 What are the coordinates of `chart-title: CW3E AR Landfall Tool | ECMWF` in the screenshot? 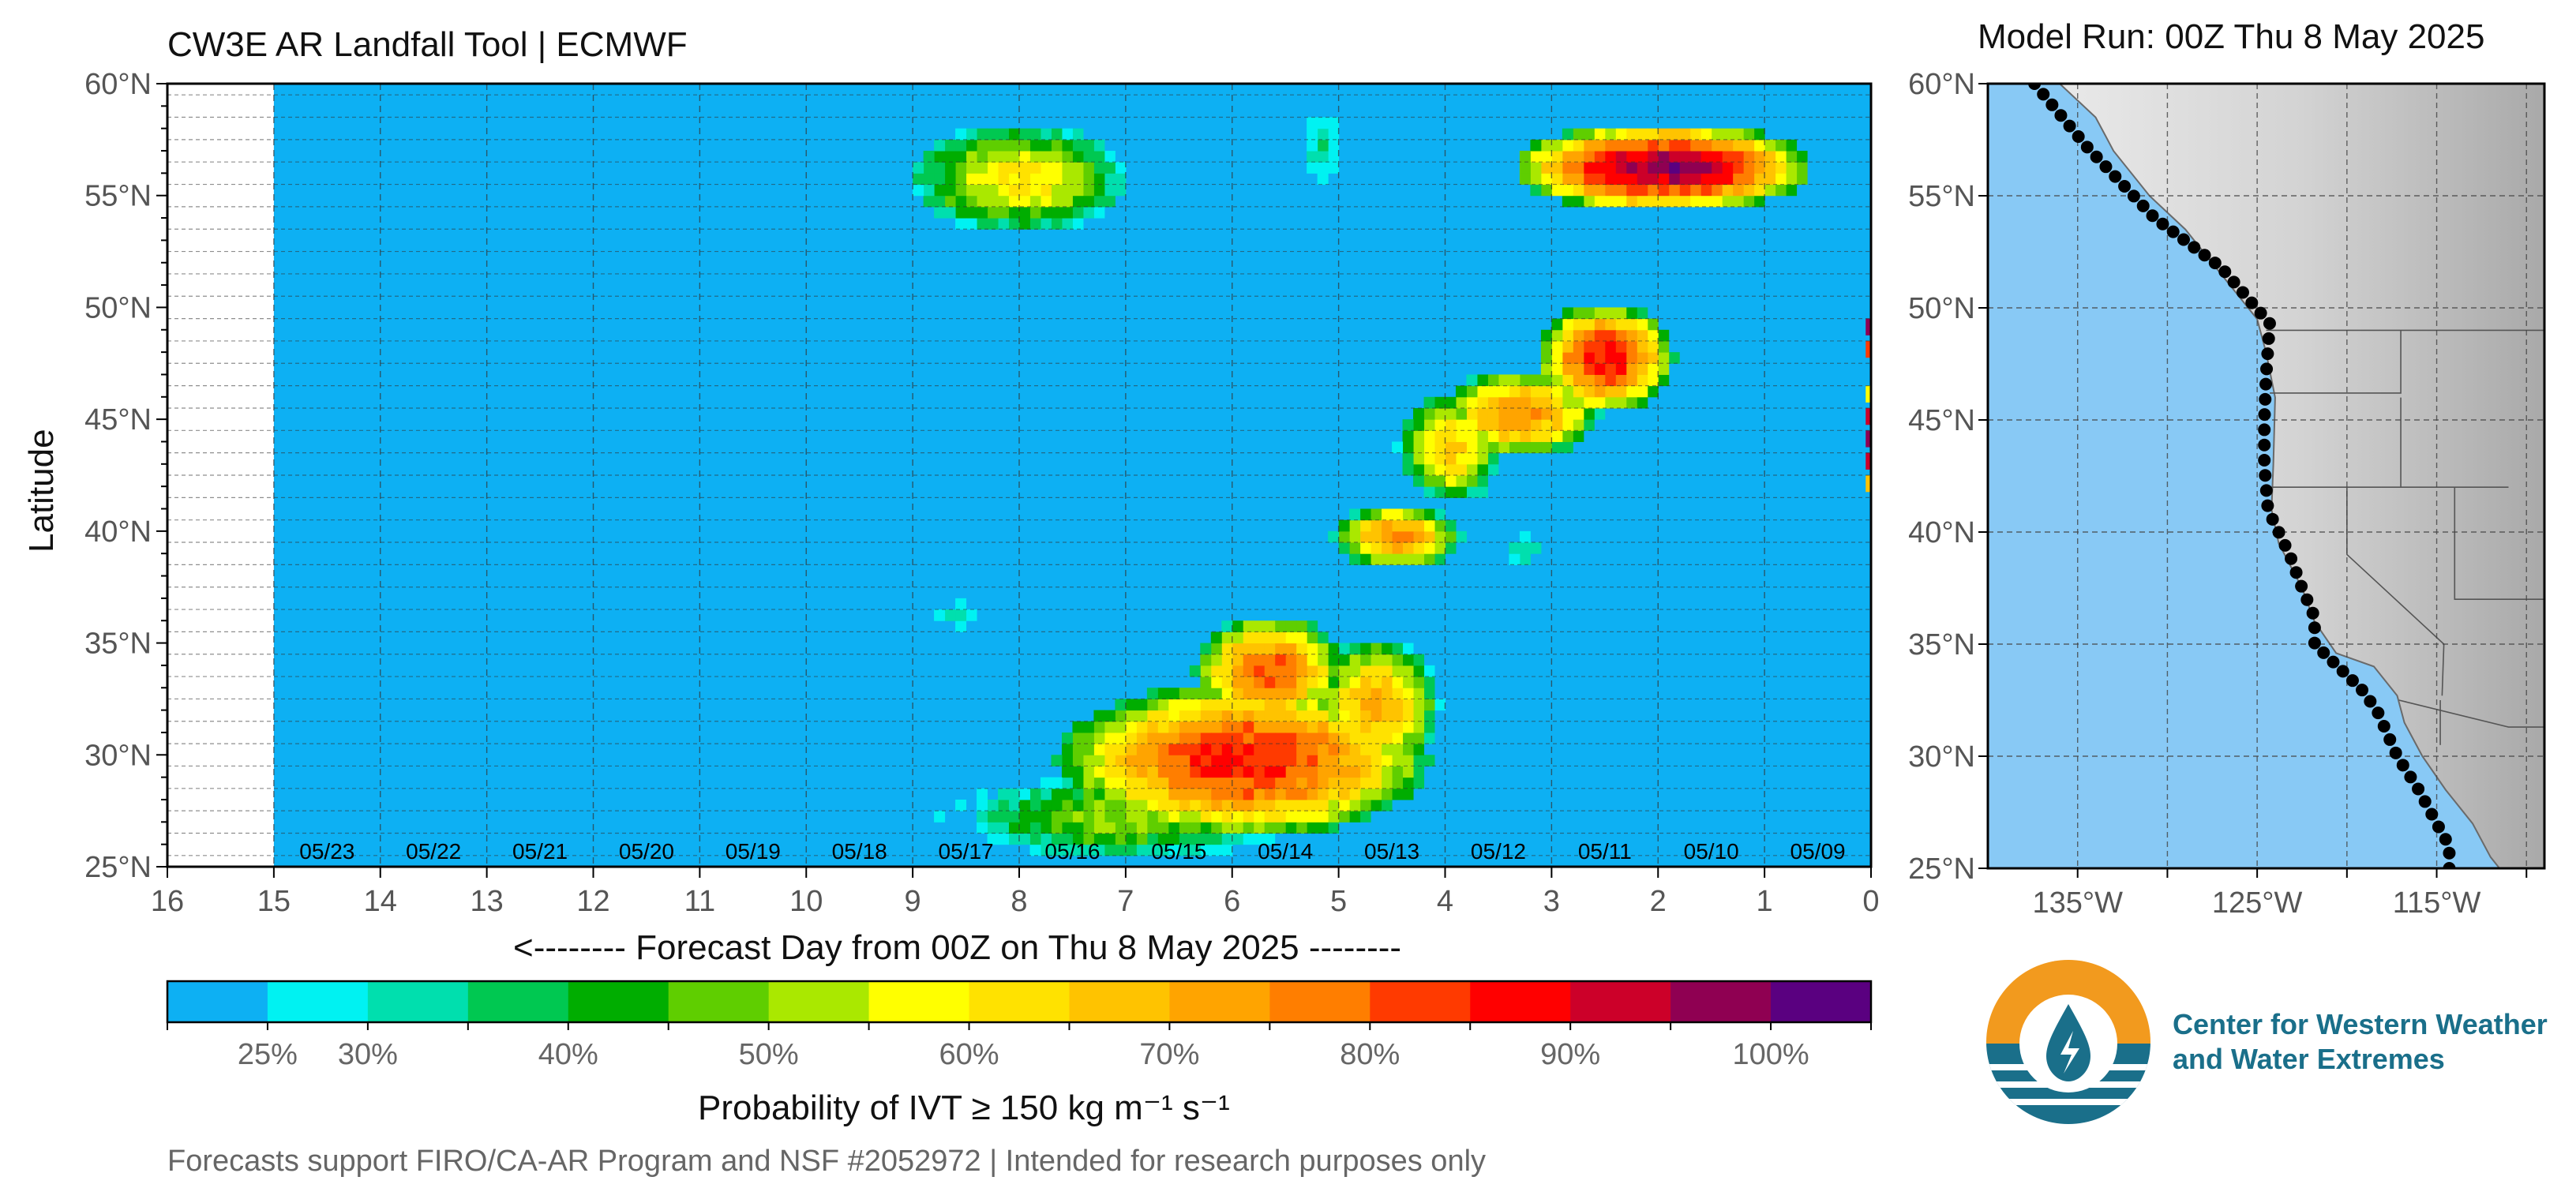 It's located at (428, 44).